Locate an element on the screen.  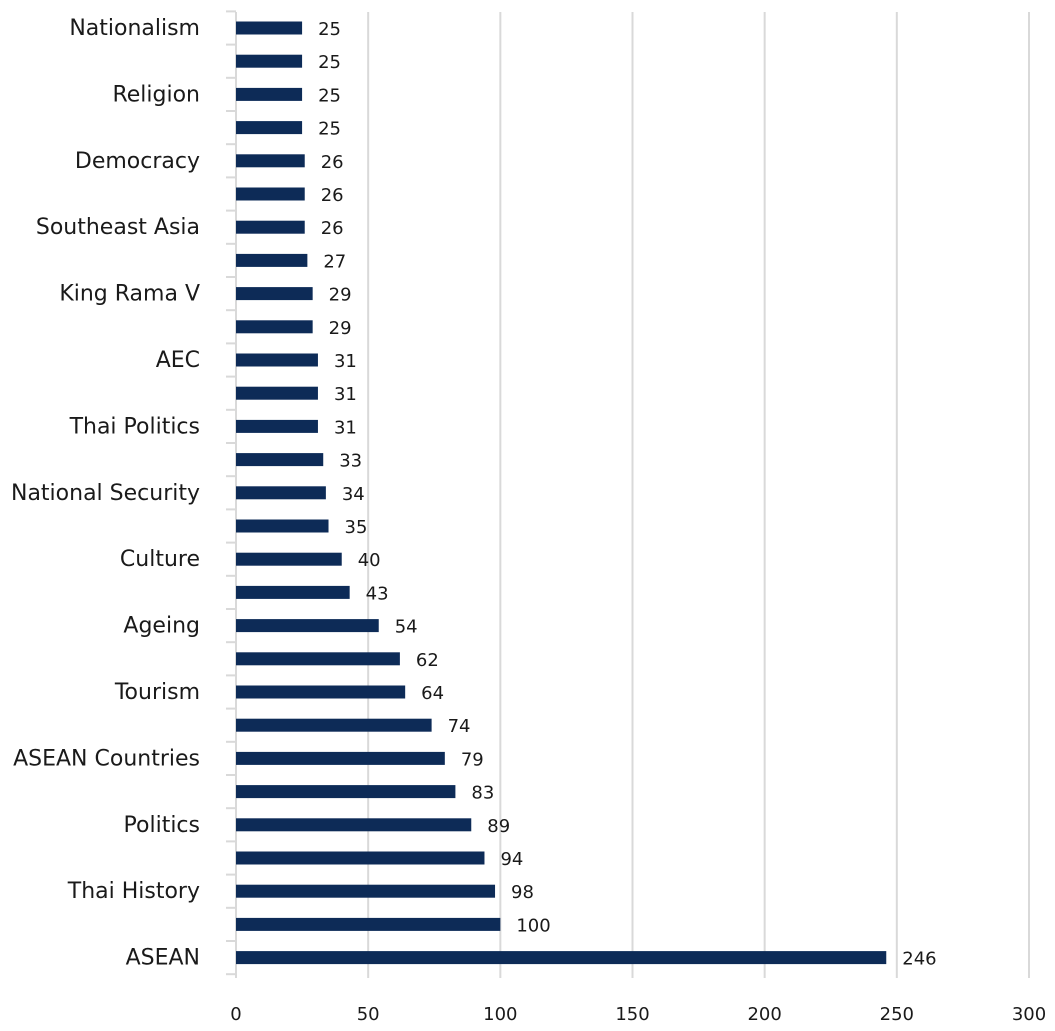
x-tick-label: 100 is located at coordinates (500, 1014).